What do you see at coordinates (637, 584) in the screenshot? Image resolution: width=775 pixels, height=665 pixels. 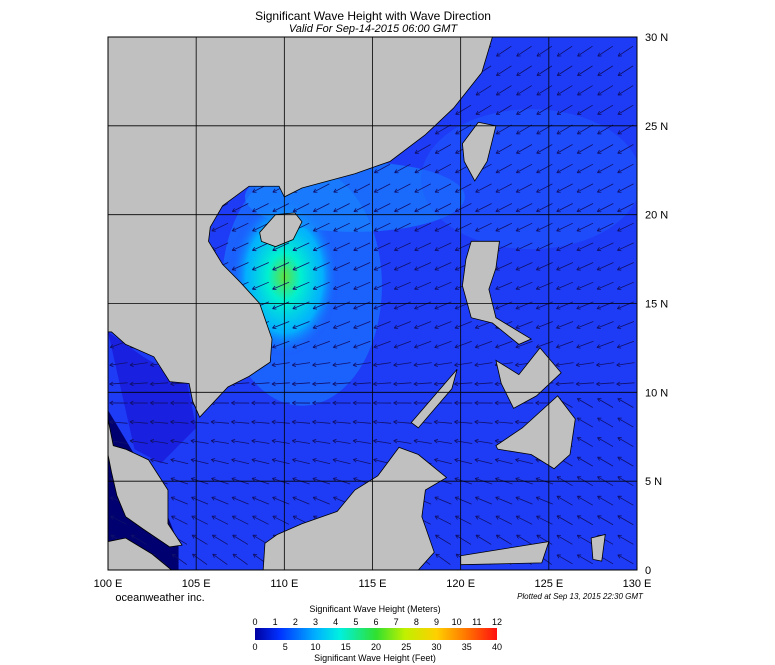 I see `lon-label: 130 E` at bounding box center [637, 584].